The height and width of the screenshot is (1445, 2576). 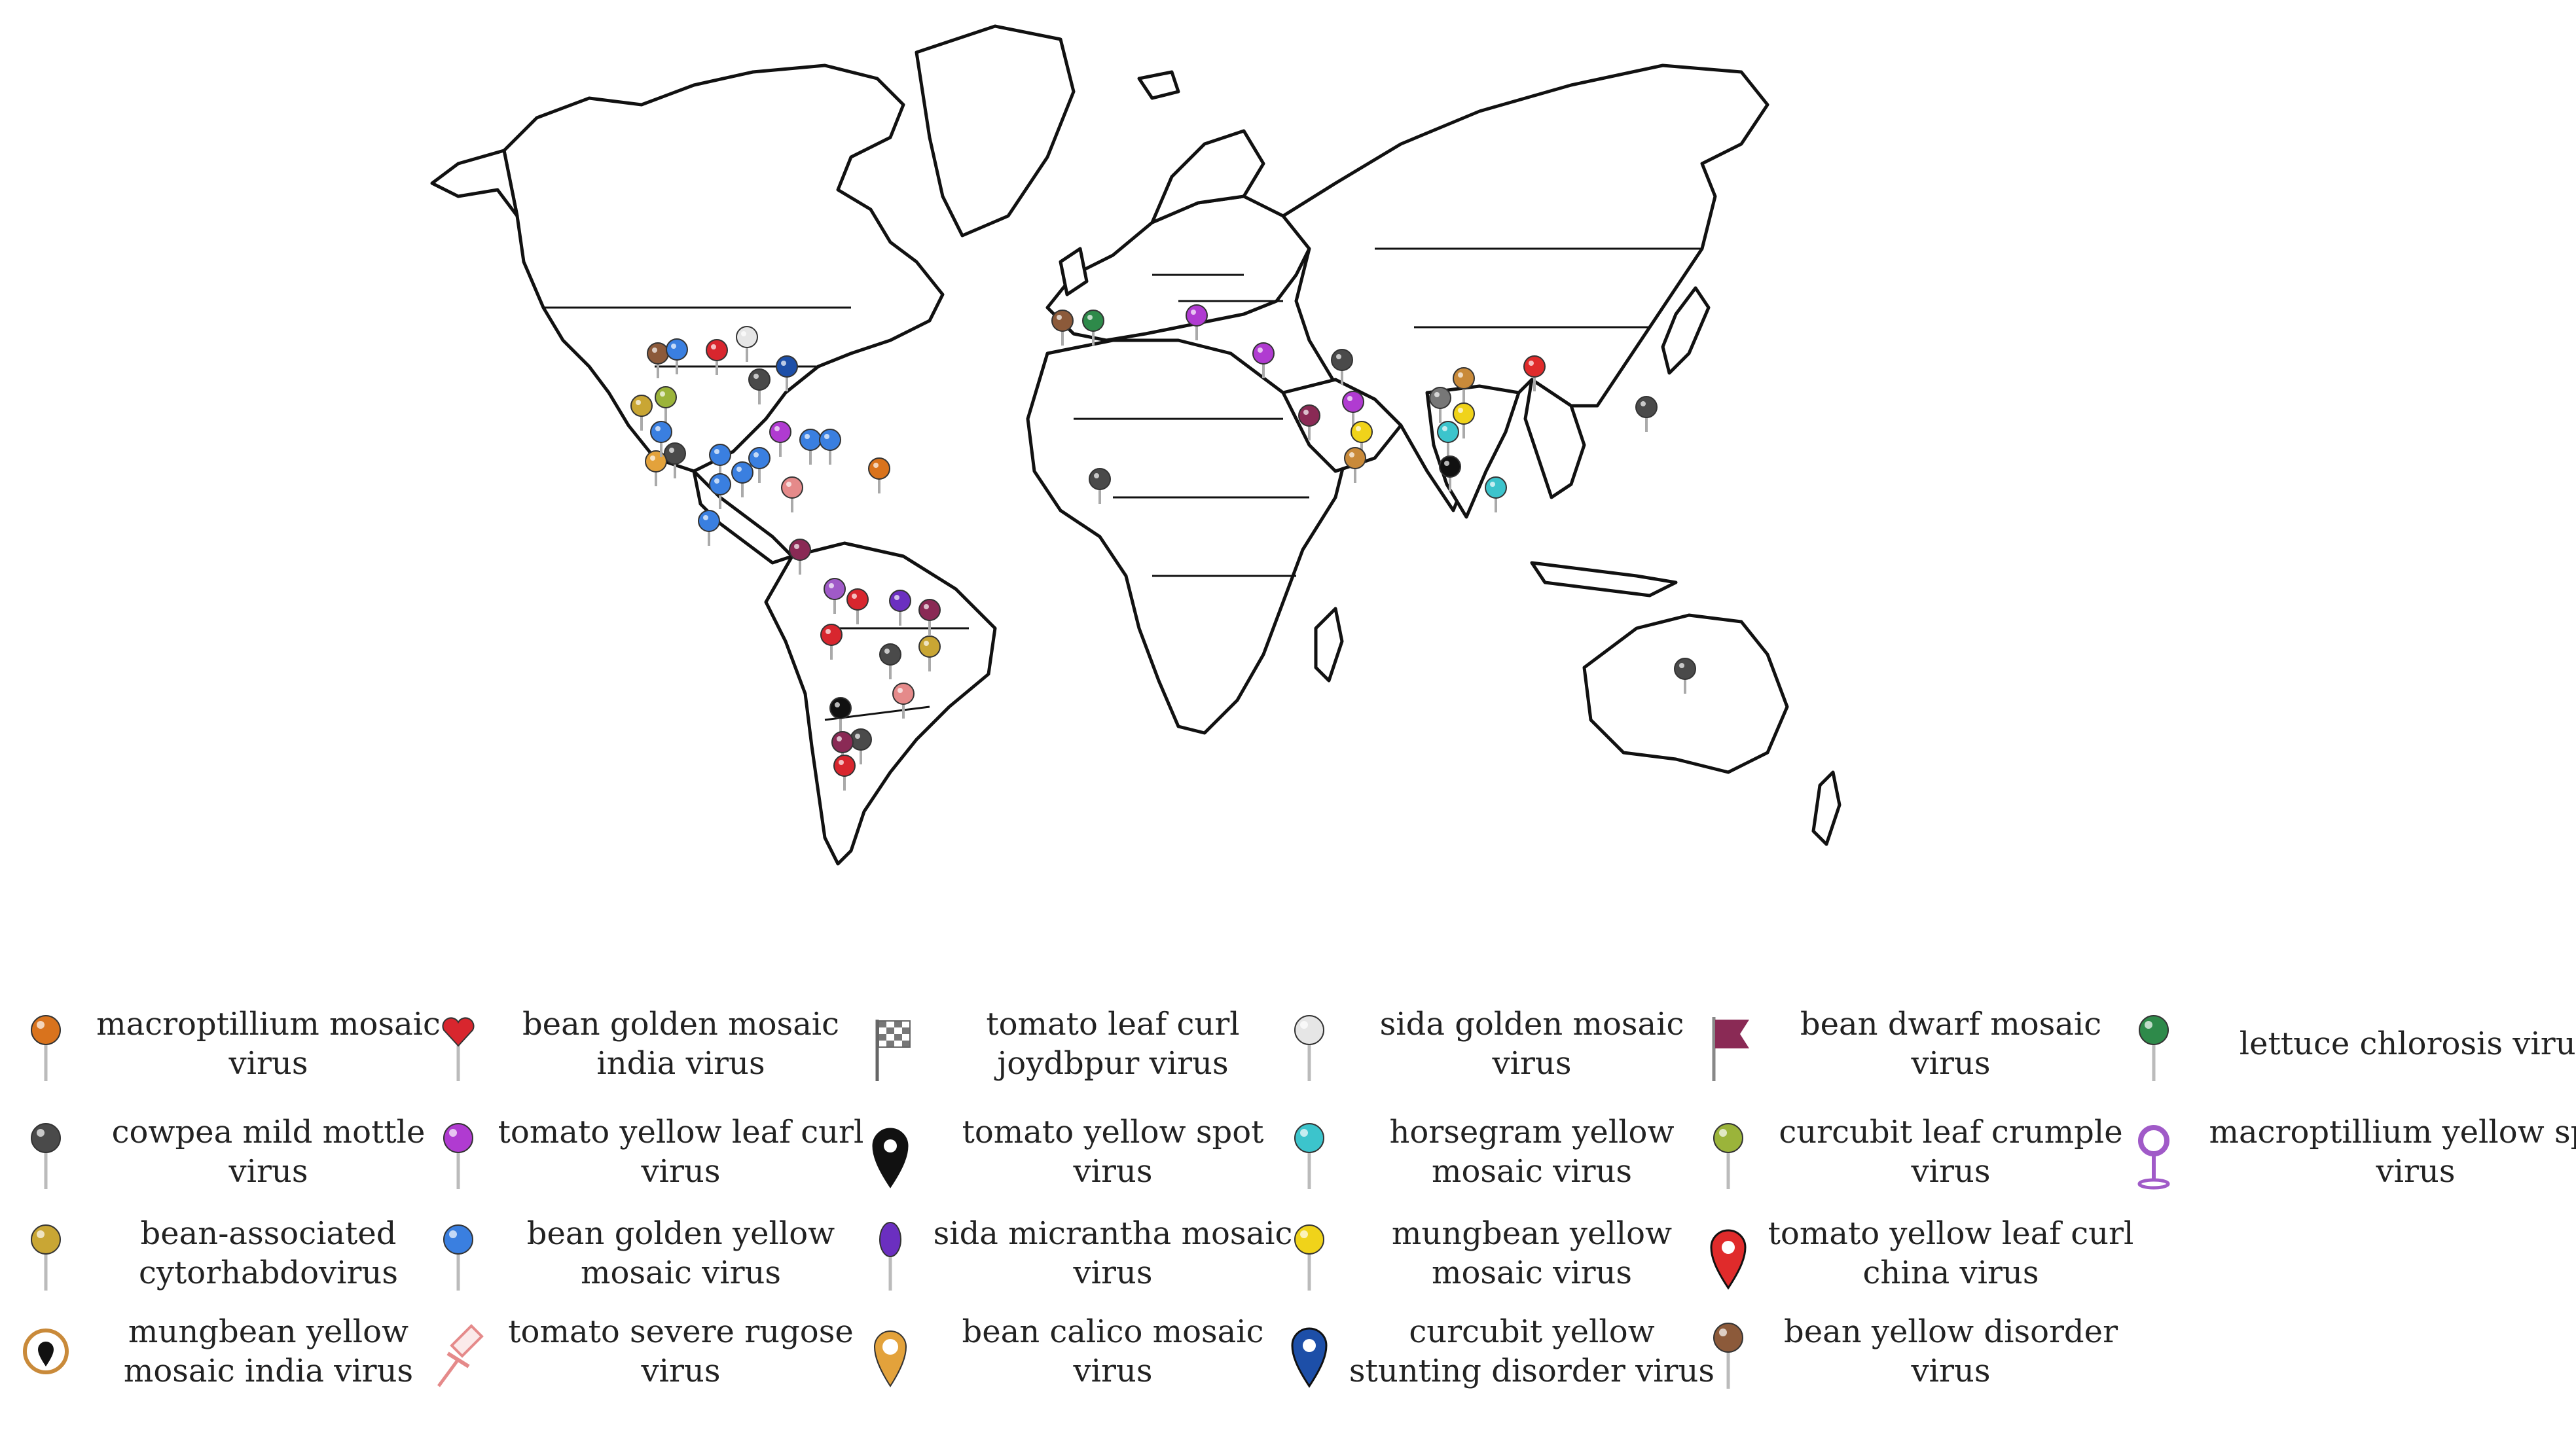 I want to click on iceland, so click(x=1158, y=85).